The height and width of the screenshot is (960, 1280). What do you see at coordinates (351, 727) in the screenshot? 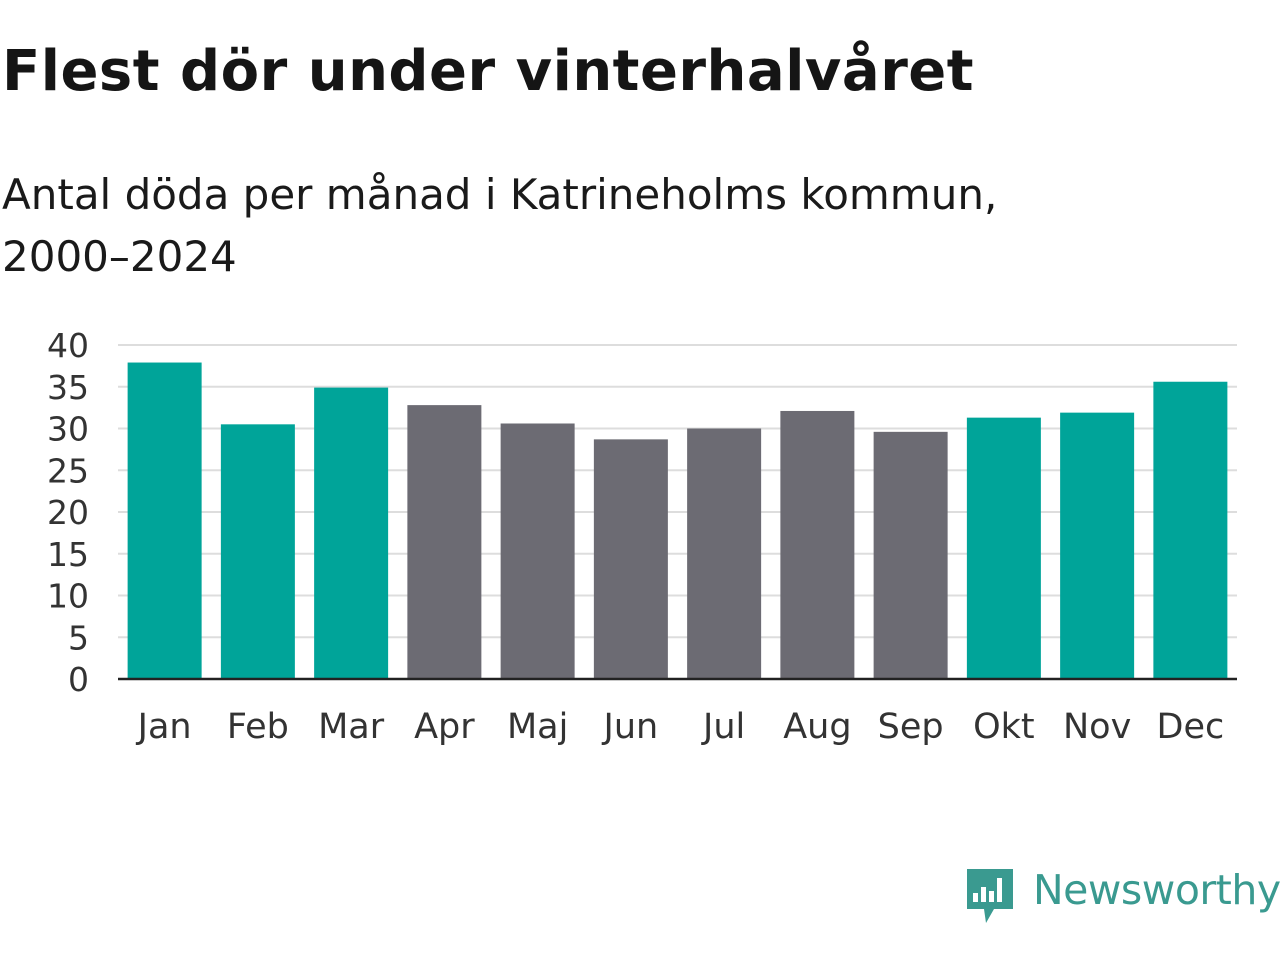
I see `x-tick-label: Mar` at bounding box center [351, 727].